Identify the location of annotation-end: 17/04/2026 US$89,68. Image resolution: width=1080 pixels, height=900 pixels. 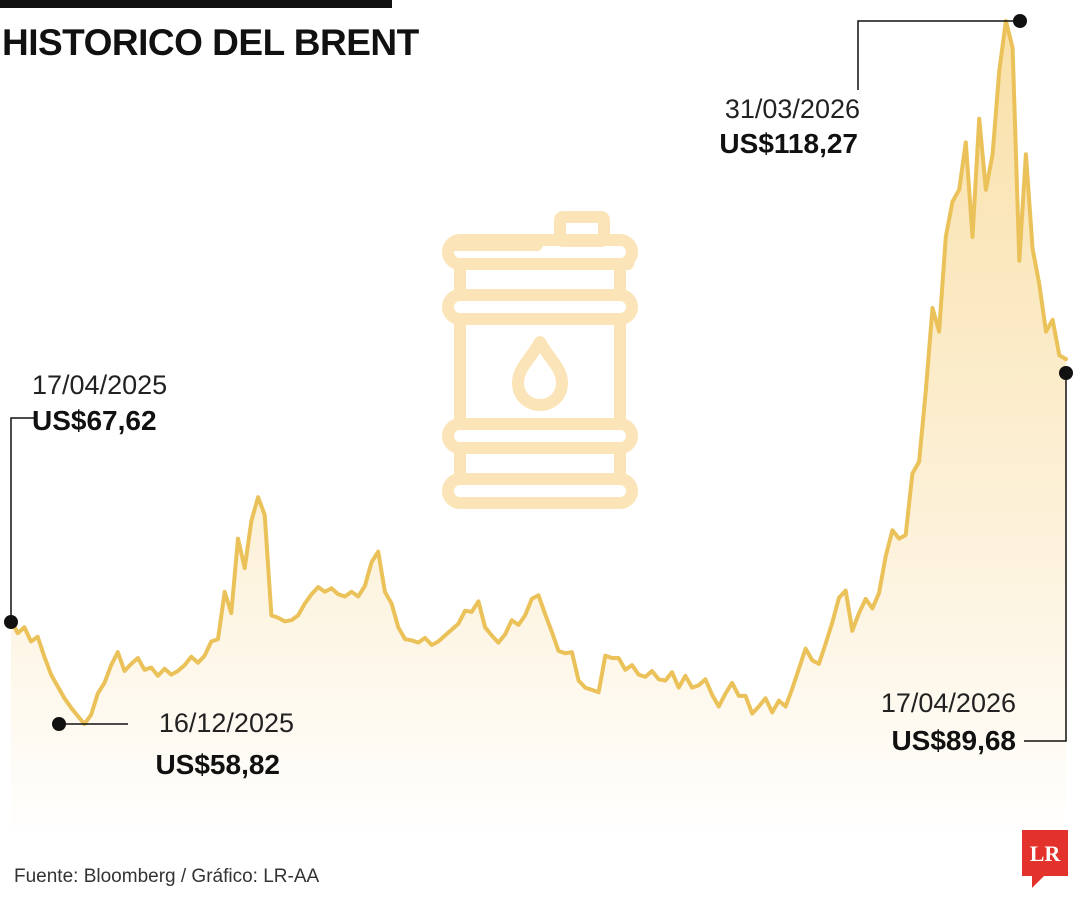
(977, 561).